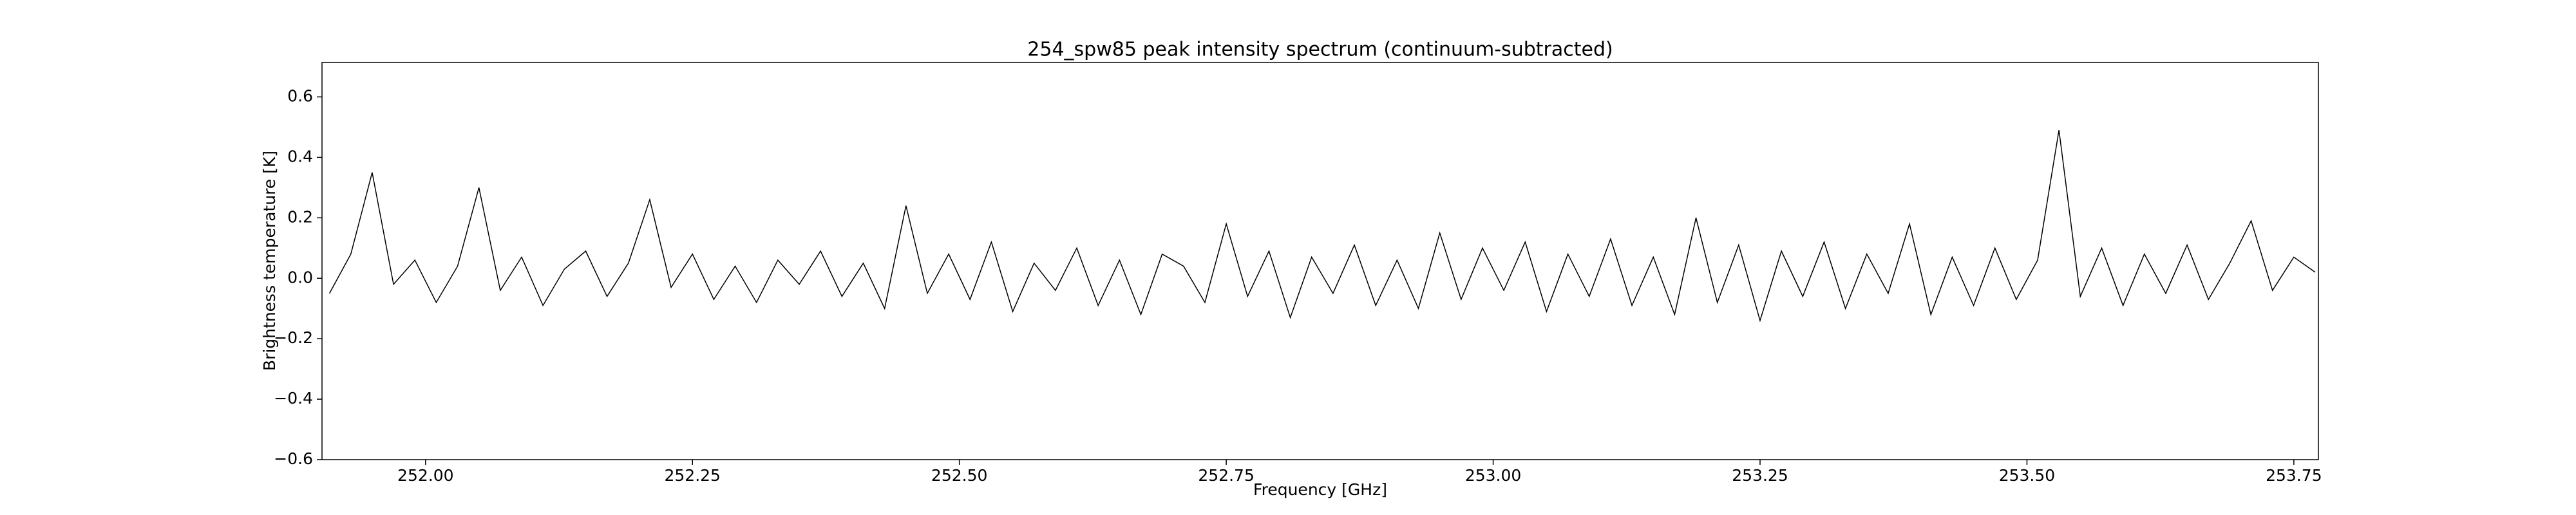 The image size is (2576, 515). What do you see at coordinates (293, 398) in the screenshot?
I see `y-tick-label: −0.4` at bounding box center [293, 398].